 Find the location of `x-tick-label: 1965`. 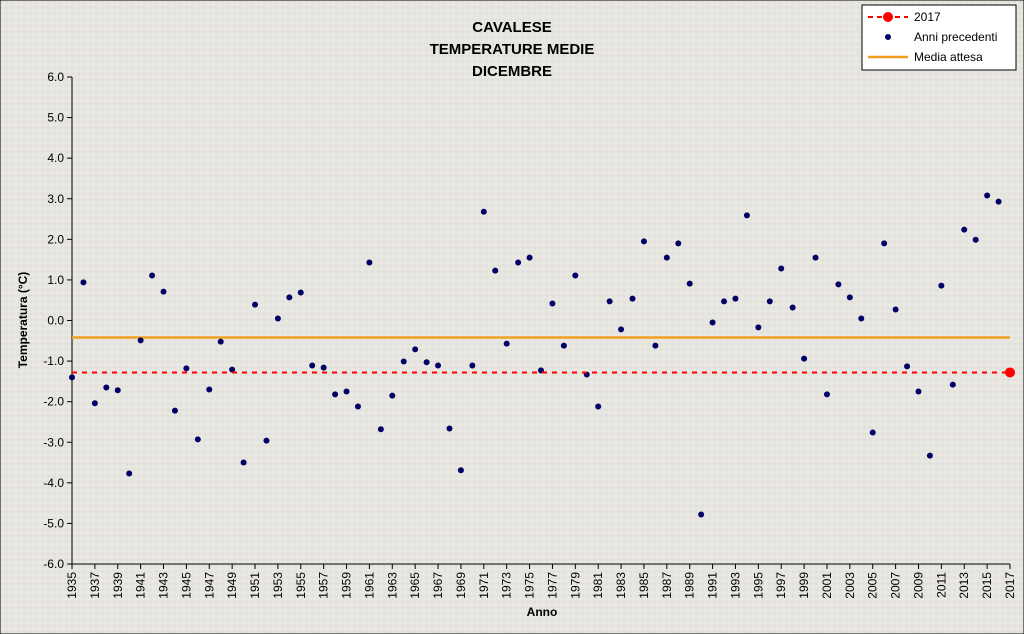

x-tick-label: 1965 is located at coordinates (415, 585).